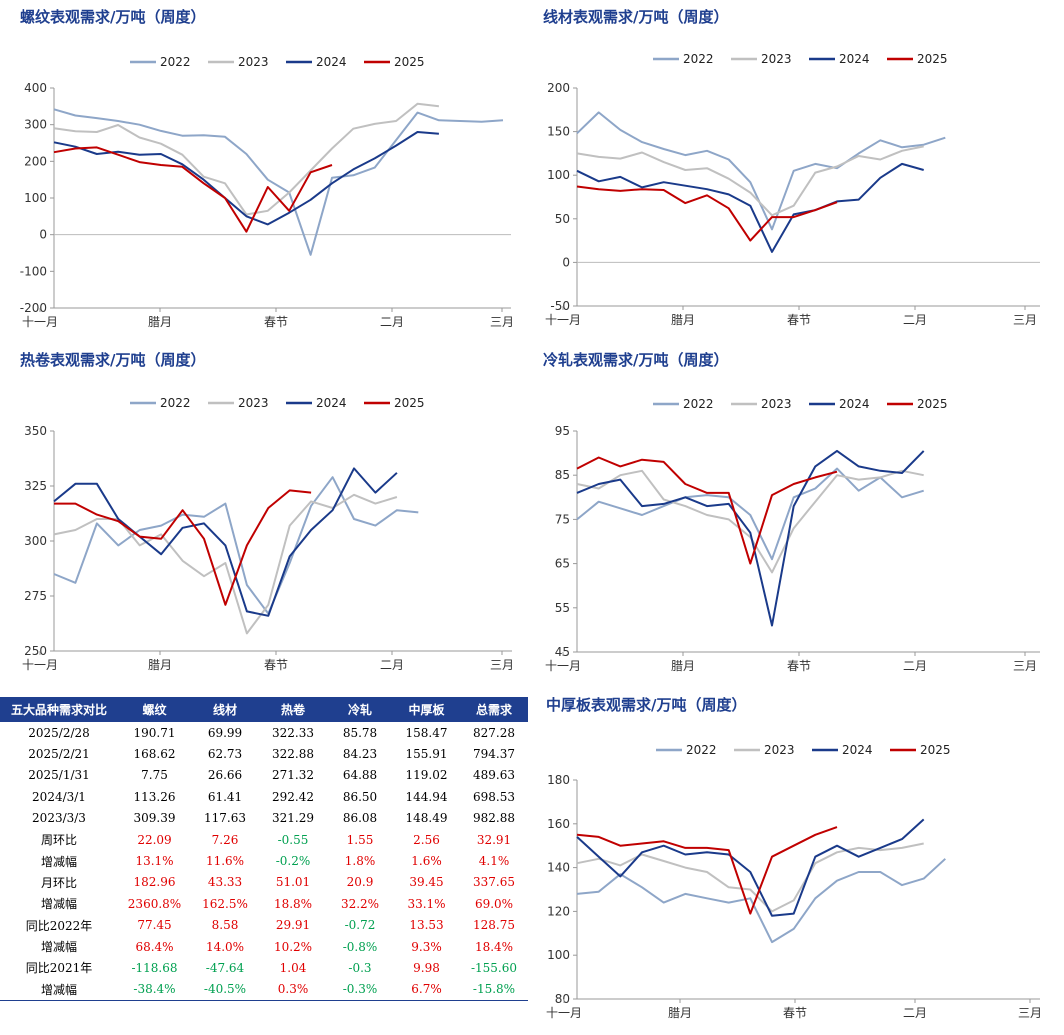 This screenshot has height=1035, width=1064. Describe the element at coordinates (35, 596) in the screenshot. I see `y-tick-label: 275` at that location.